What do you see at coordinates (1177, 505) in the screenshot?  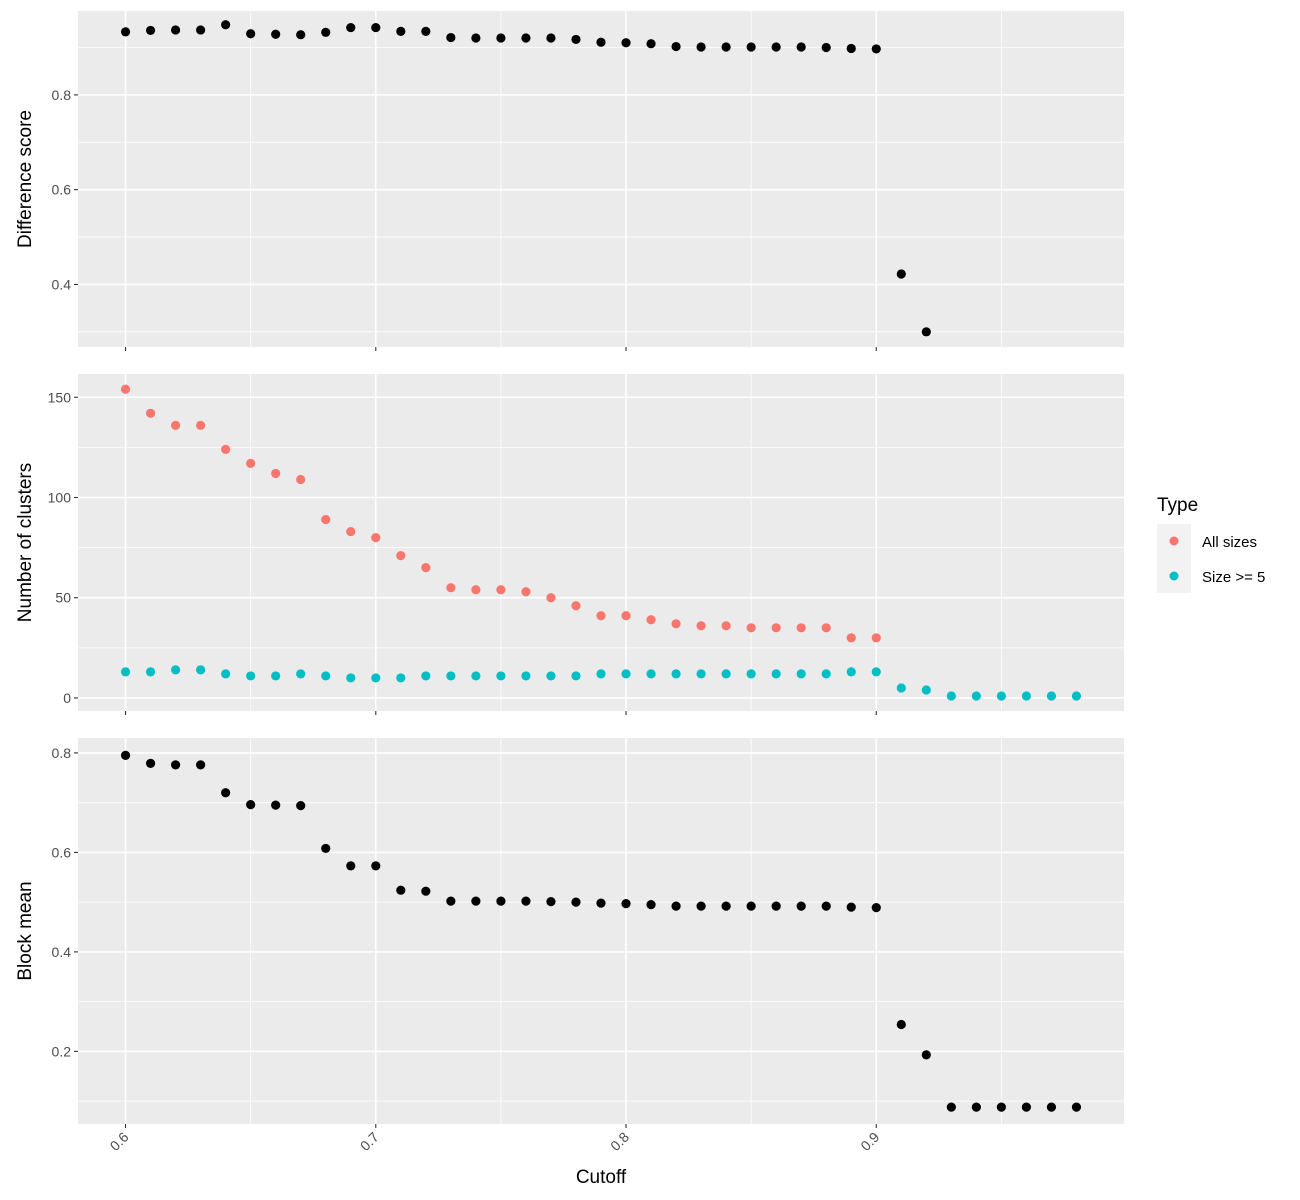 I see `legend-title: Type` at bounding box center [1177, 505].